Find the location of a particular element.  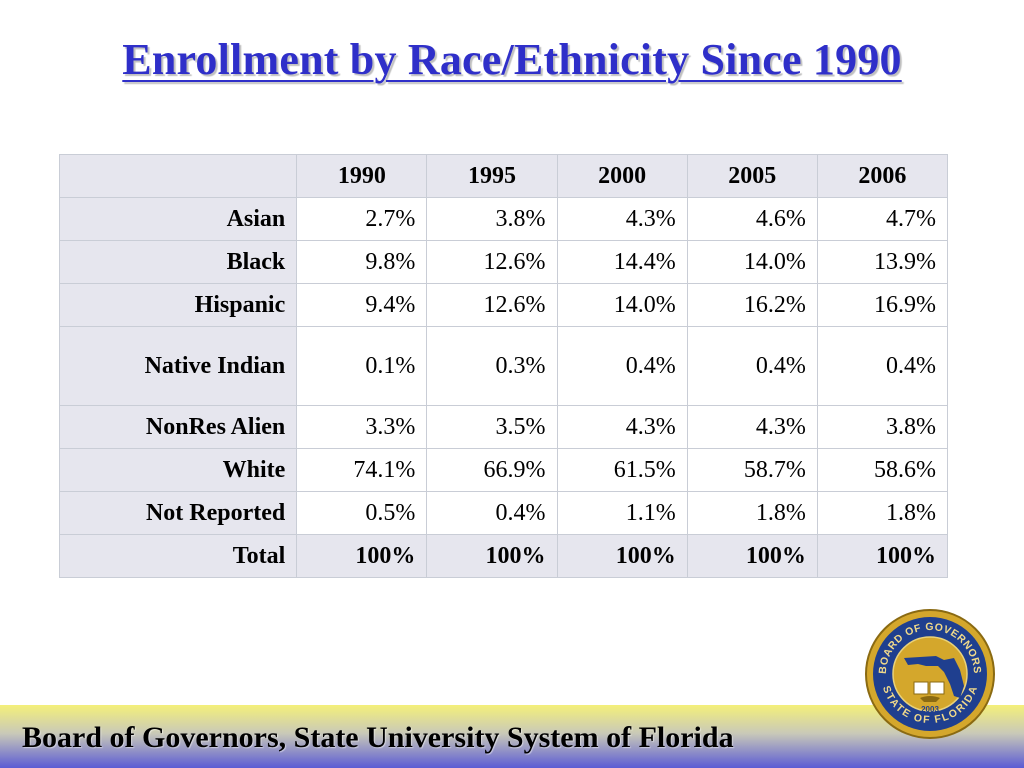

table-cell: 9.8% is located at coordinates (362, 262).